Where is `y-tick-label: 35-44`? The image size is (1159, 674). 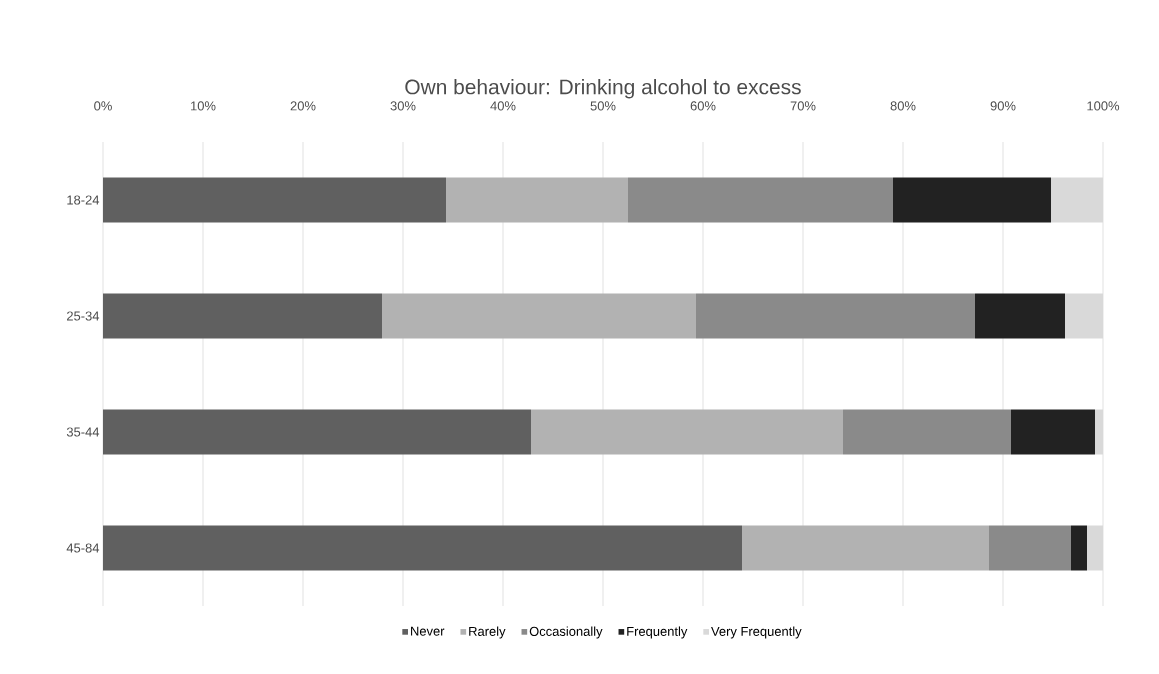 y-tick-label: 35-44 is located at coordinates (83, 432).